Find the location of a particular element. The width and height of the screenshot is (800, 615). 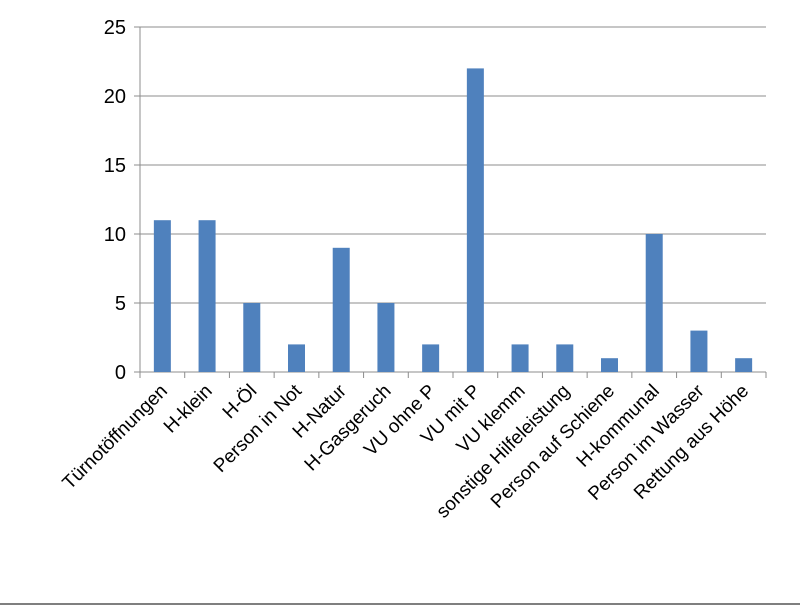

y-tick-label: 20 is located at coordinates (115, 97).